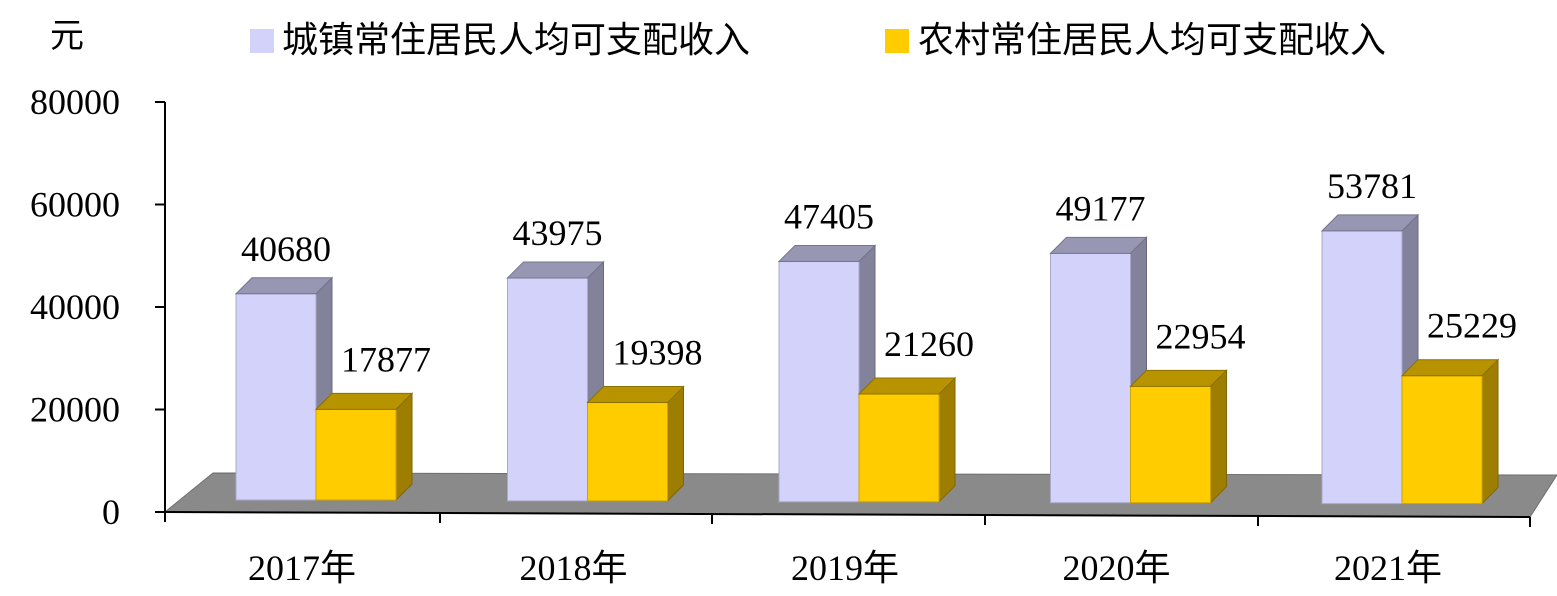 The height and width of the screenshot is (596, 1557). I want to click on bar-rural-2019-side, so click(947, 440).